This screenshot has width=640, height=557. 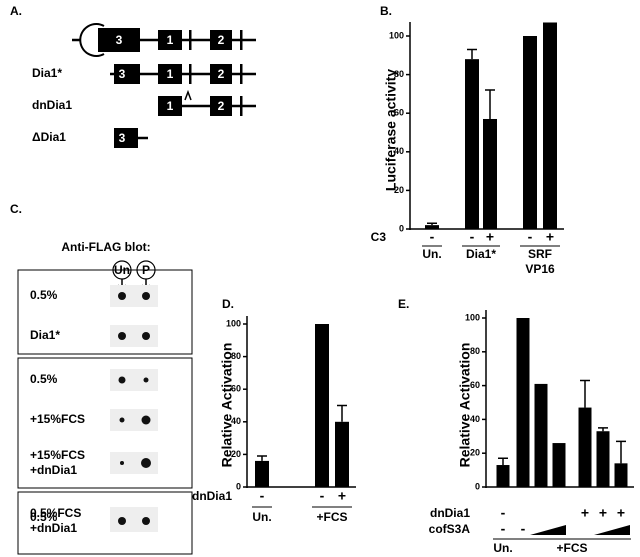 I want to click on panel-label: E., so click(x=403, y=304).